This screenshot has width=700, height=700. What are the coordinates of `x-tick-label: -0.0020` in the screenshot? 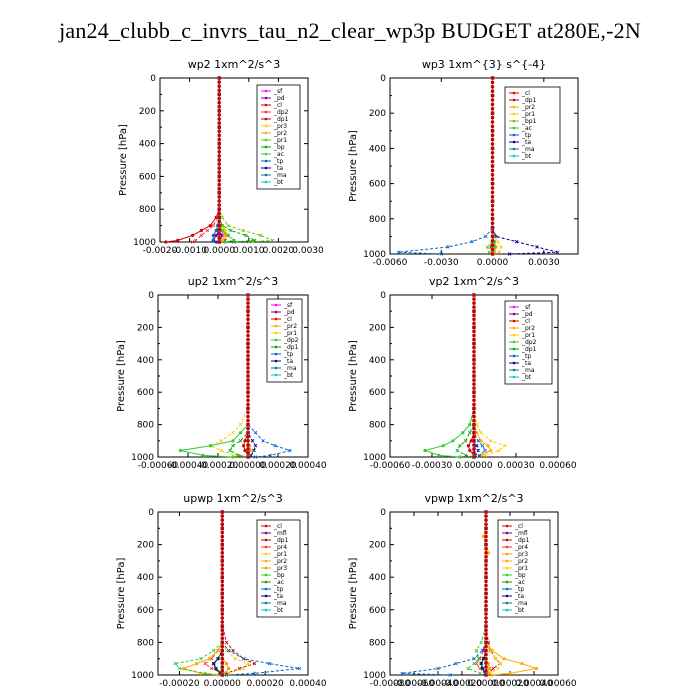 It's located at (160, 251).